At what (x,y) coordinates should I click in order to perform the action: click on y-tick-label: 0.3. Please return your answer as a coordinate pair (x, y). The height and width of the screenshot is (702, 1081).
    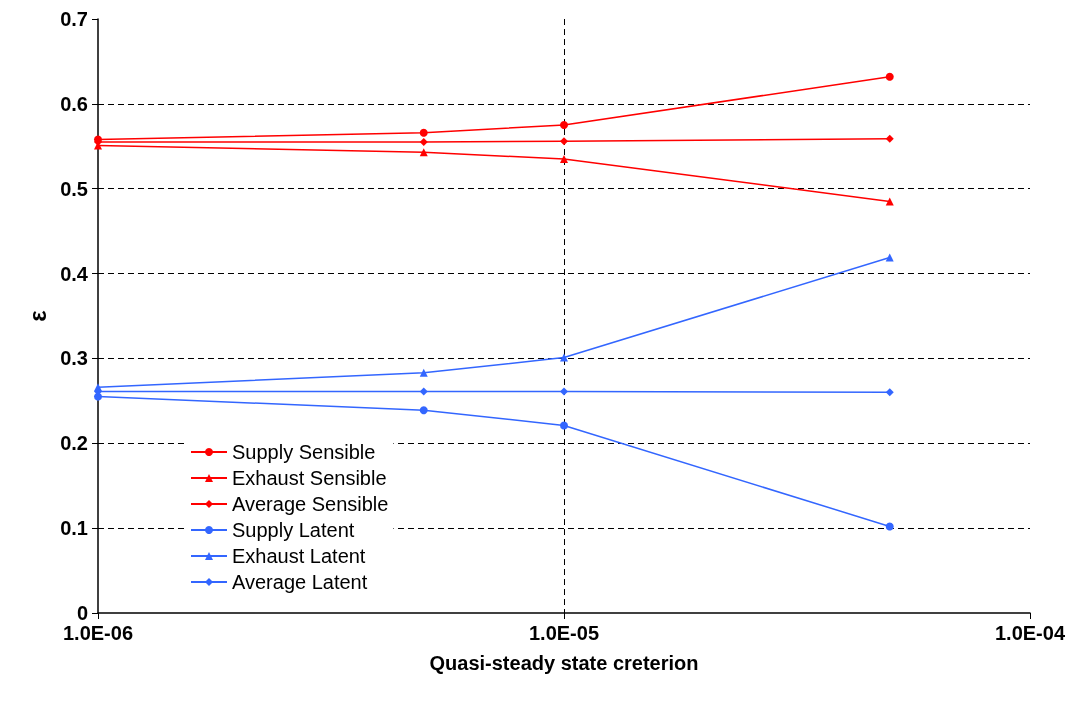
    Looking at the image, I should click on (74, 358).